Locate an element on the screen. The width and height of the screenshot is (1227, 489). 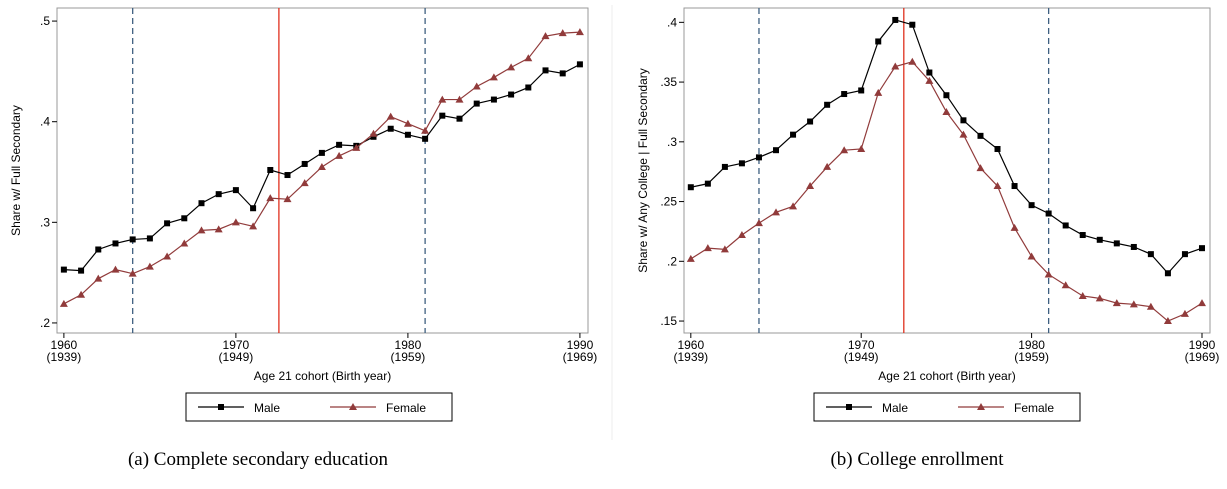
x-tick-label: (1949) is located at coordinates (236, 357).